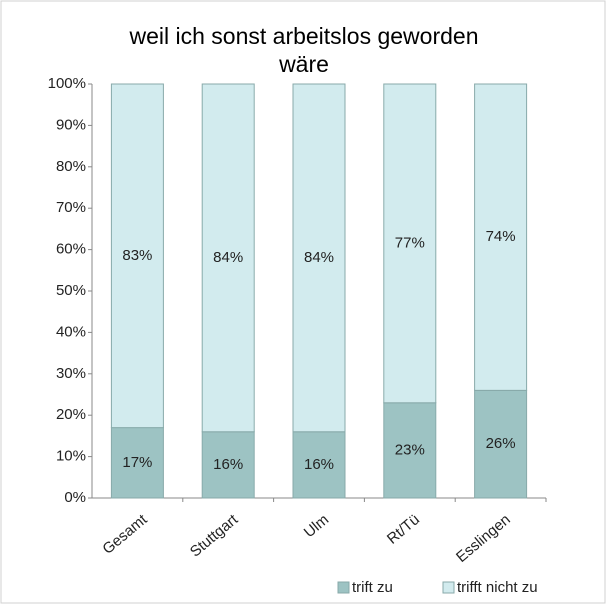  I want to click on y-tick-label: 50%, so click(71, 290).